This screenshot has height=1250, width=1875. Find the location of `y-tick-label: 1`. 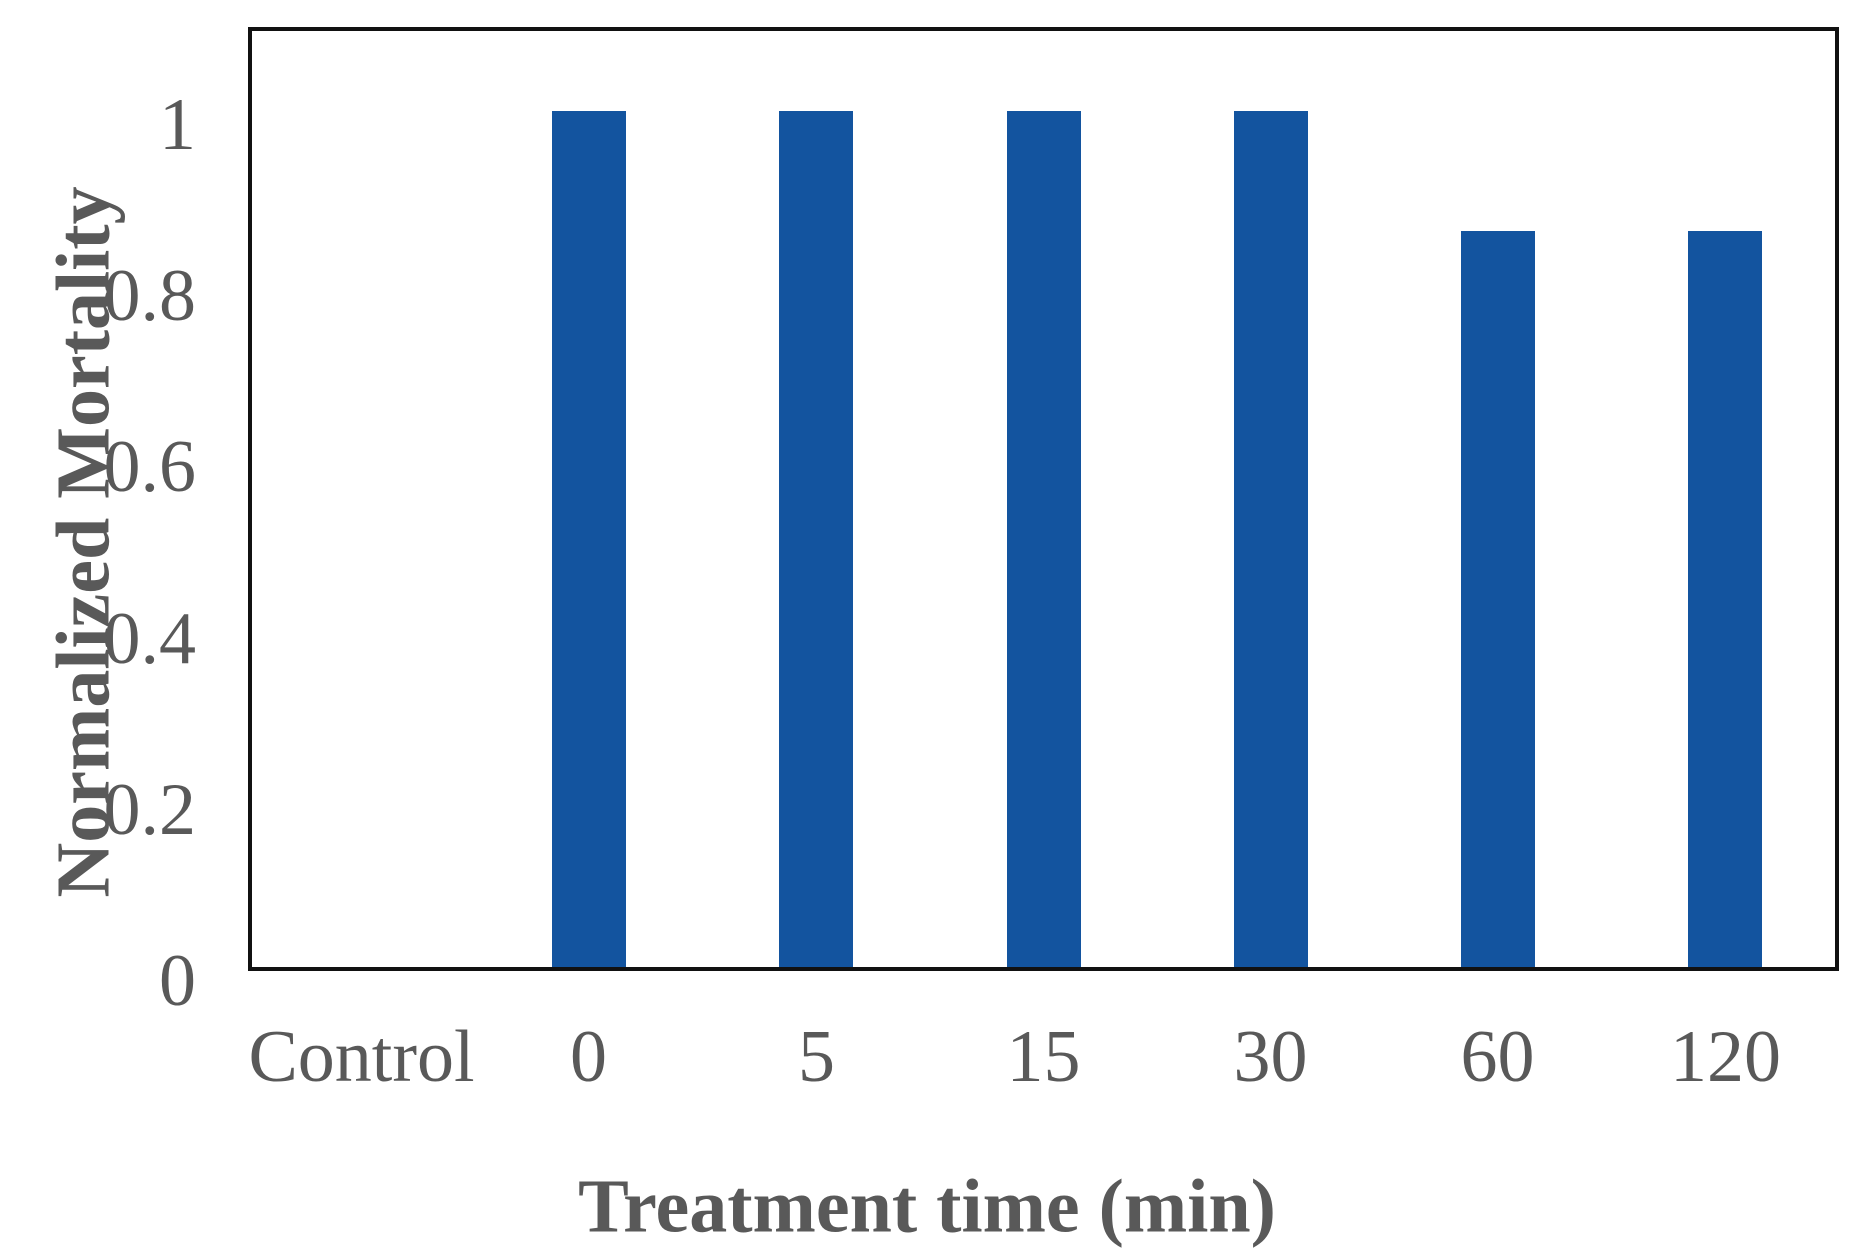

y-tick-label: 1 is located at coordinates (177, 125).